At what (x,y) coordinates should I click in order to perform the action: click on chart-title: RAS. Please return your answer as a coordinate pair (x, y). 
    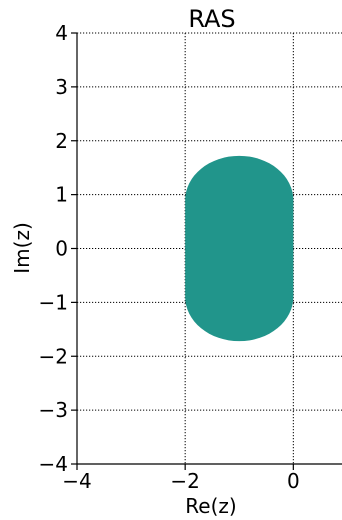
    Looking at the image, I should click on (211, 19).